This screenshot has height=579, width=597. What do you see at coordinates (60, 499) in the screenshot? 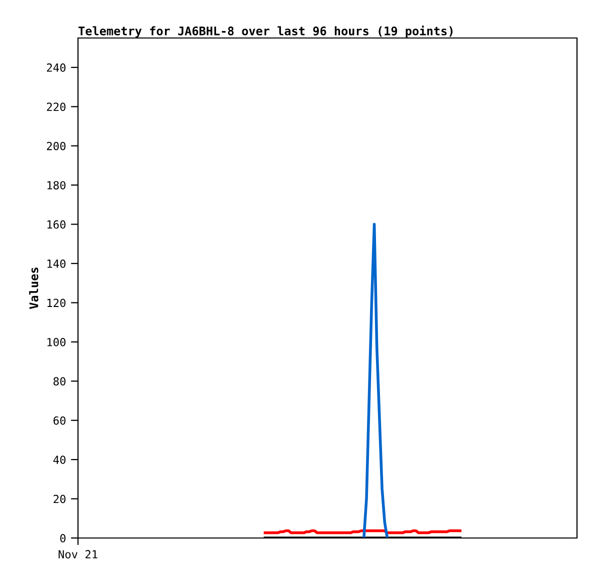
I see `y-tick-label: 20` at bounding box center [60, 499].